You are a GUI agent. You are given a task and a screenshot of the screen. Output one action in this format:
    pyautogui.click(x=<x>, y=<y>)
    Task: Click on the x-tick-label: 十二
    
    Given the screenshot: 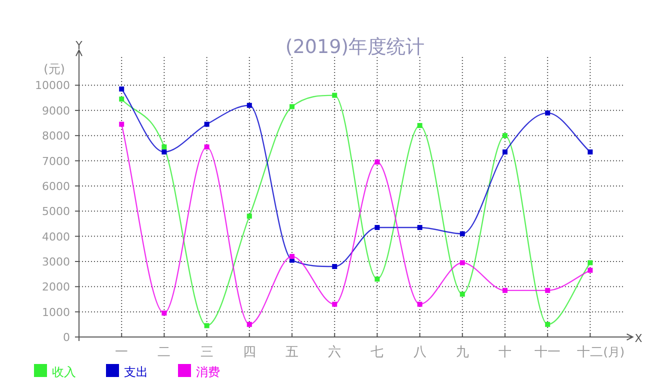 What is the action you would take?
    pyautogui.click(x=590, y=352)
    